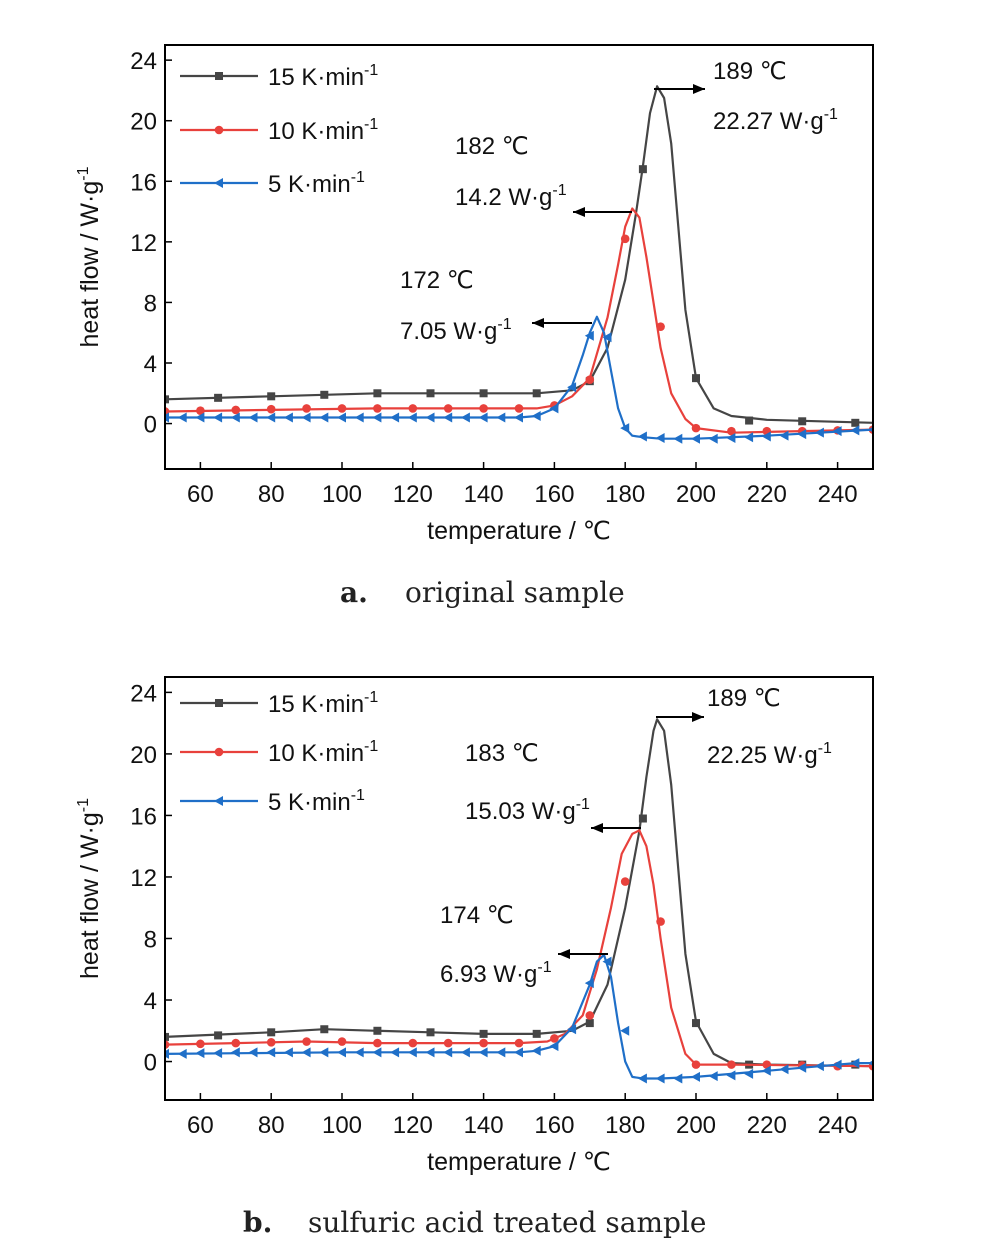 This screenshot has width=992, height=1260. What do you see at coordinates (83, 173) in the screenshot?
I see `y-axis-label-superscript: -1` at bounding box center [83, 173].